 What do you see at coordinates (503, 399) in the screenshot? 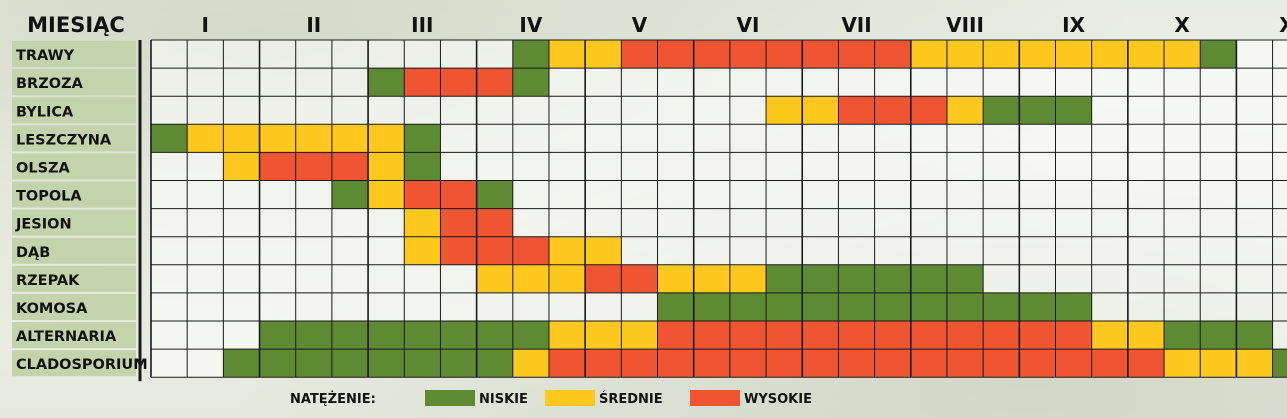
I see `legend-label: NISKIE` at bounding box center [503, 399].